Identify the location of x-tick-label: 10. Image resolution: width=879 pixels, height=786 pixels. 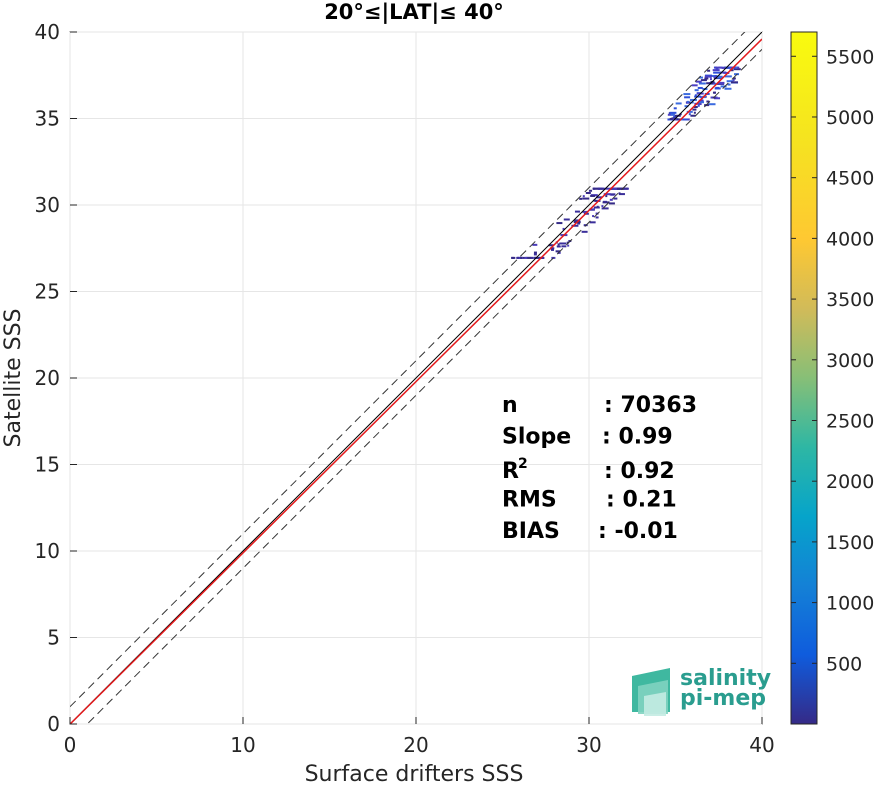
(242, 745).